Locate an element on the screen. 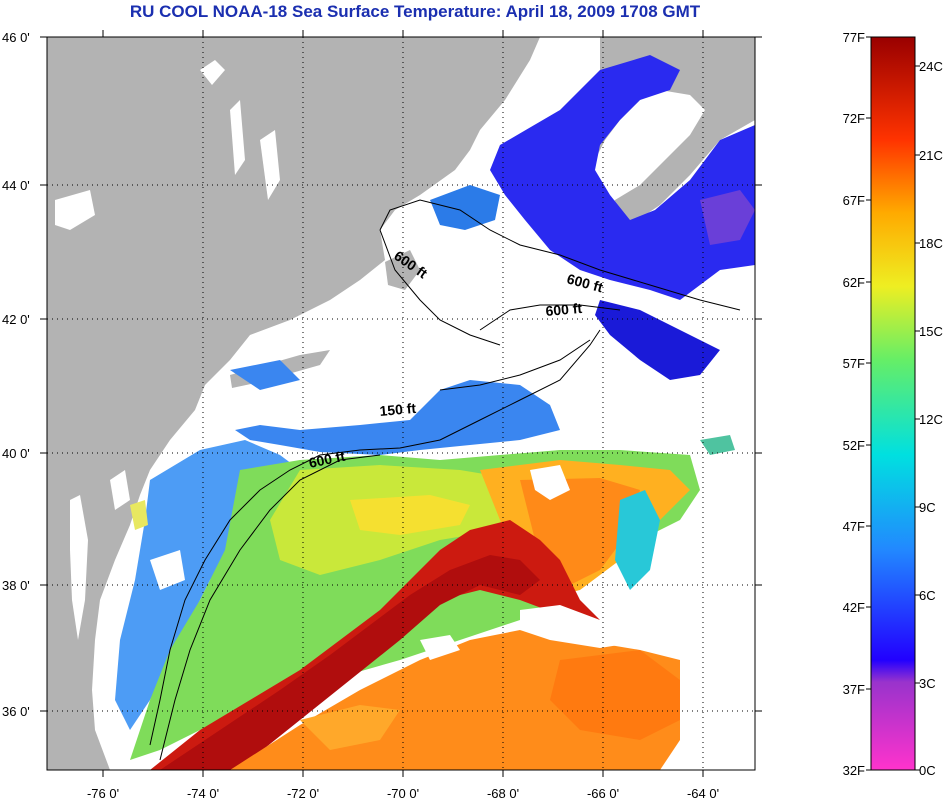  cb-f-37: 37F is located at coordinates (854, 689).